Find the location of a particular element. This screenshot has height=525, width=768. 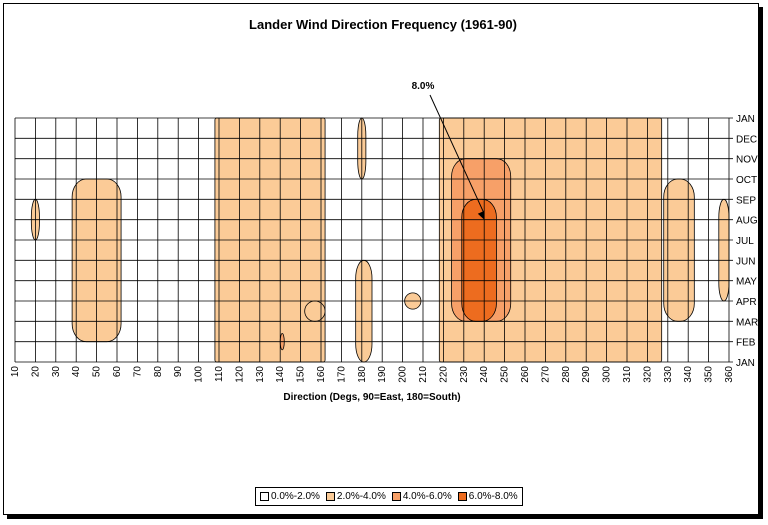

x-tick-label: 150 is located at coordinates (301, 374).